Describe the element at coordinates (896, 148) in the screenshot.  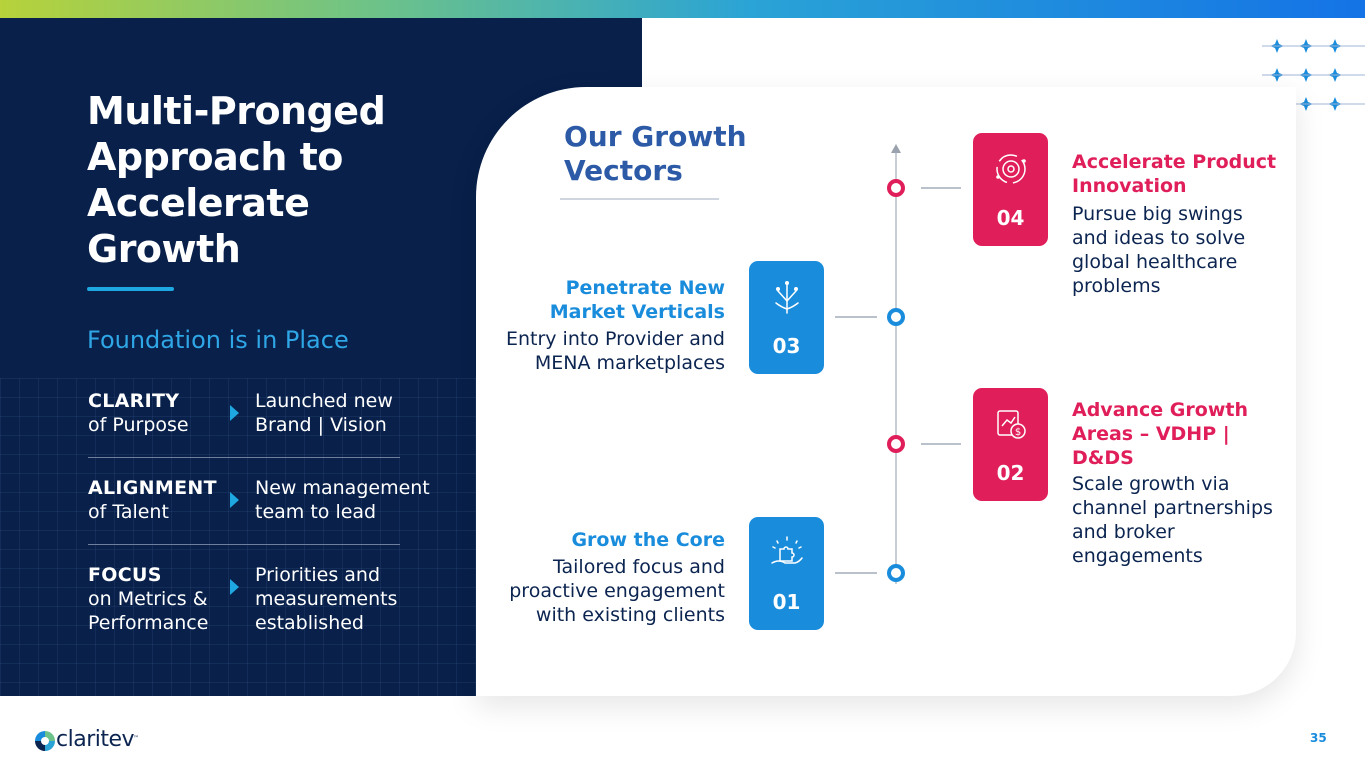
I see `axis-arrow-icon` at that location.